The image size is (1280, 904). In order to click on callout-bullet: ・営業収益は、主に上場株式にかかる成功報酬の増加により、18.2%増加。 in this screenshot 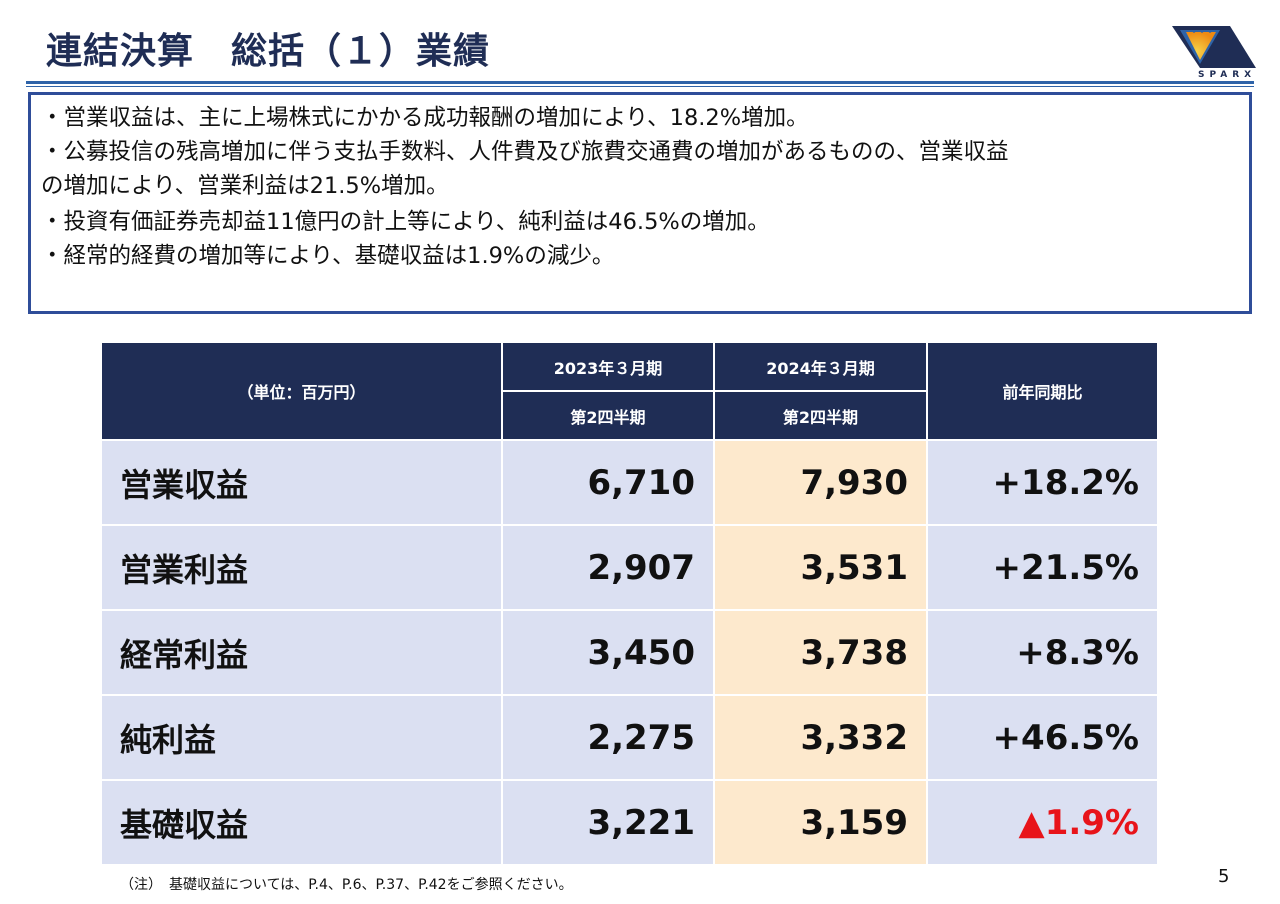, I will do `click(425, 118)`.